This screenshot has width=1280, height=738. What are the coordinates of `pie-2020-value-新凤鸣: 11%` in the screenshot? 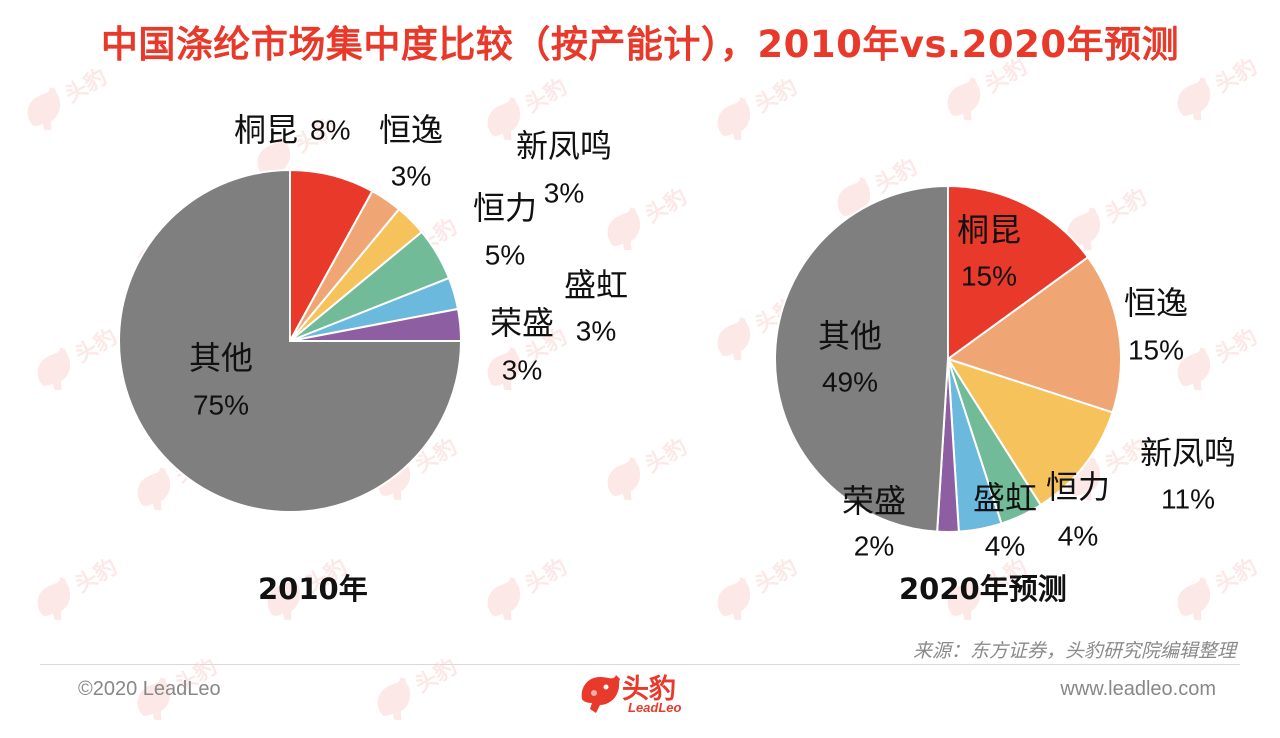 It's located at (1188, 498).